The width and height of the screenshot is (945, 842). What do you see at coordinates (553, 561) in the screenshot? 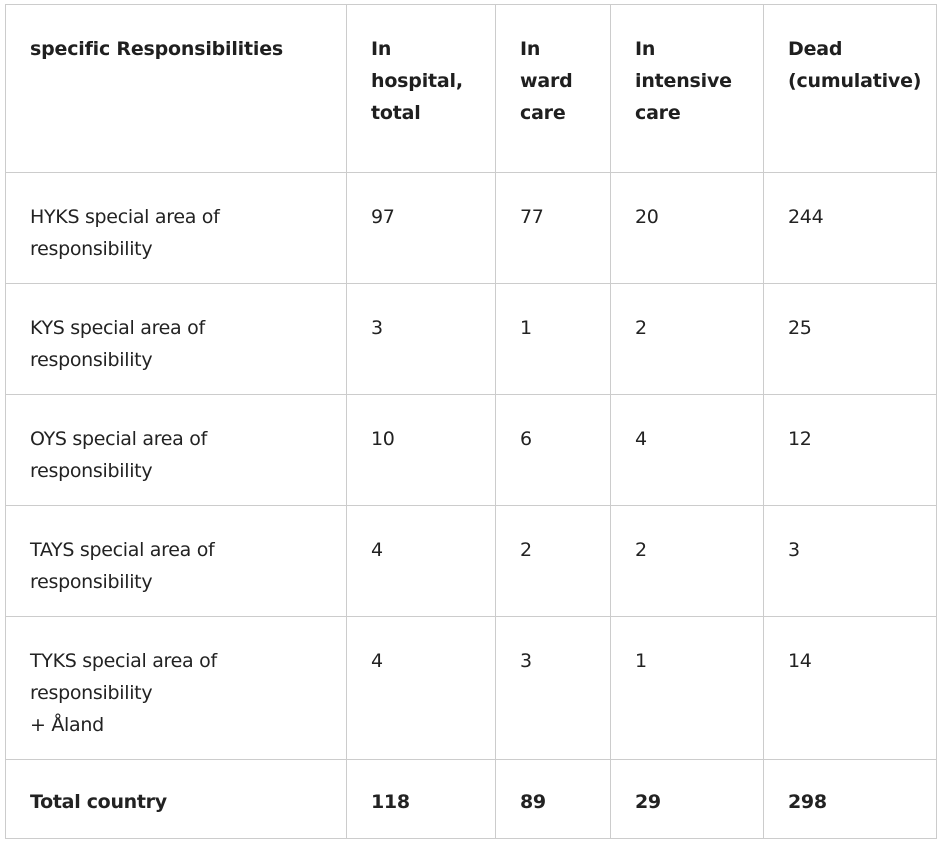
I see `in-ward-care-cell: 2` at bounding box center [553, 561].